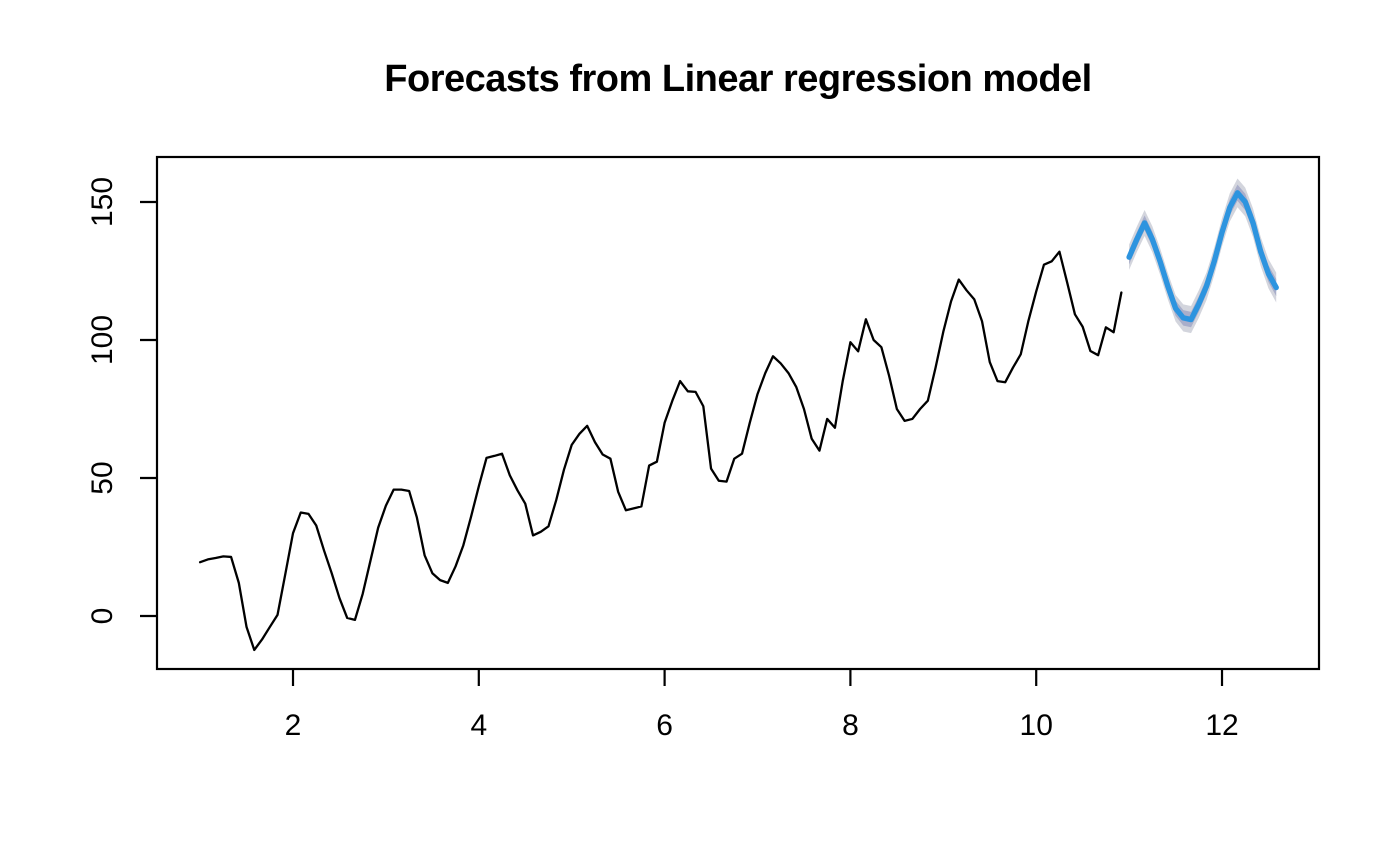  I want to click on x-tick-label: 6, so click(664, 725).